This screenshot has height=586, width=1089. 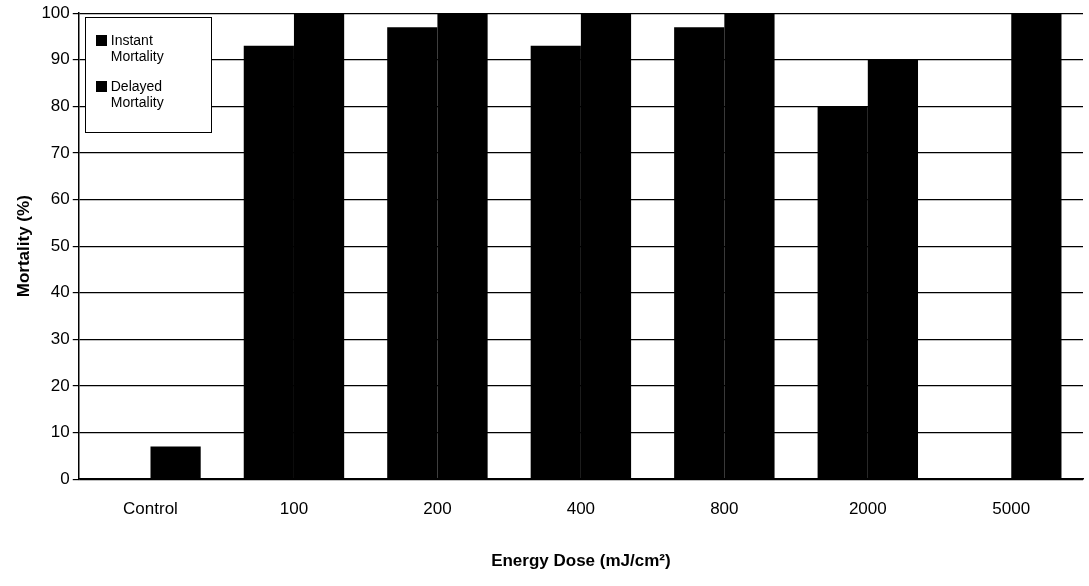 I want to click on y-tick-label: 70, so click(x=60, y=152).